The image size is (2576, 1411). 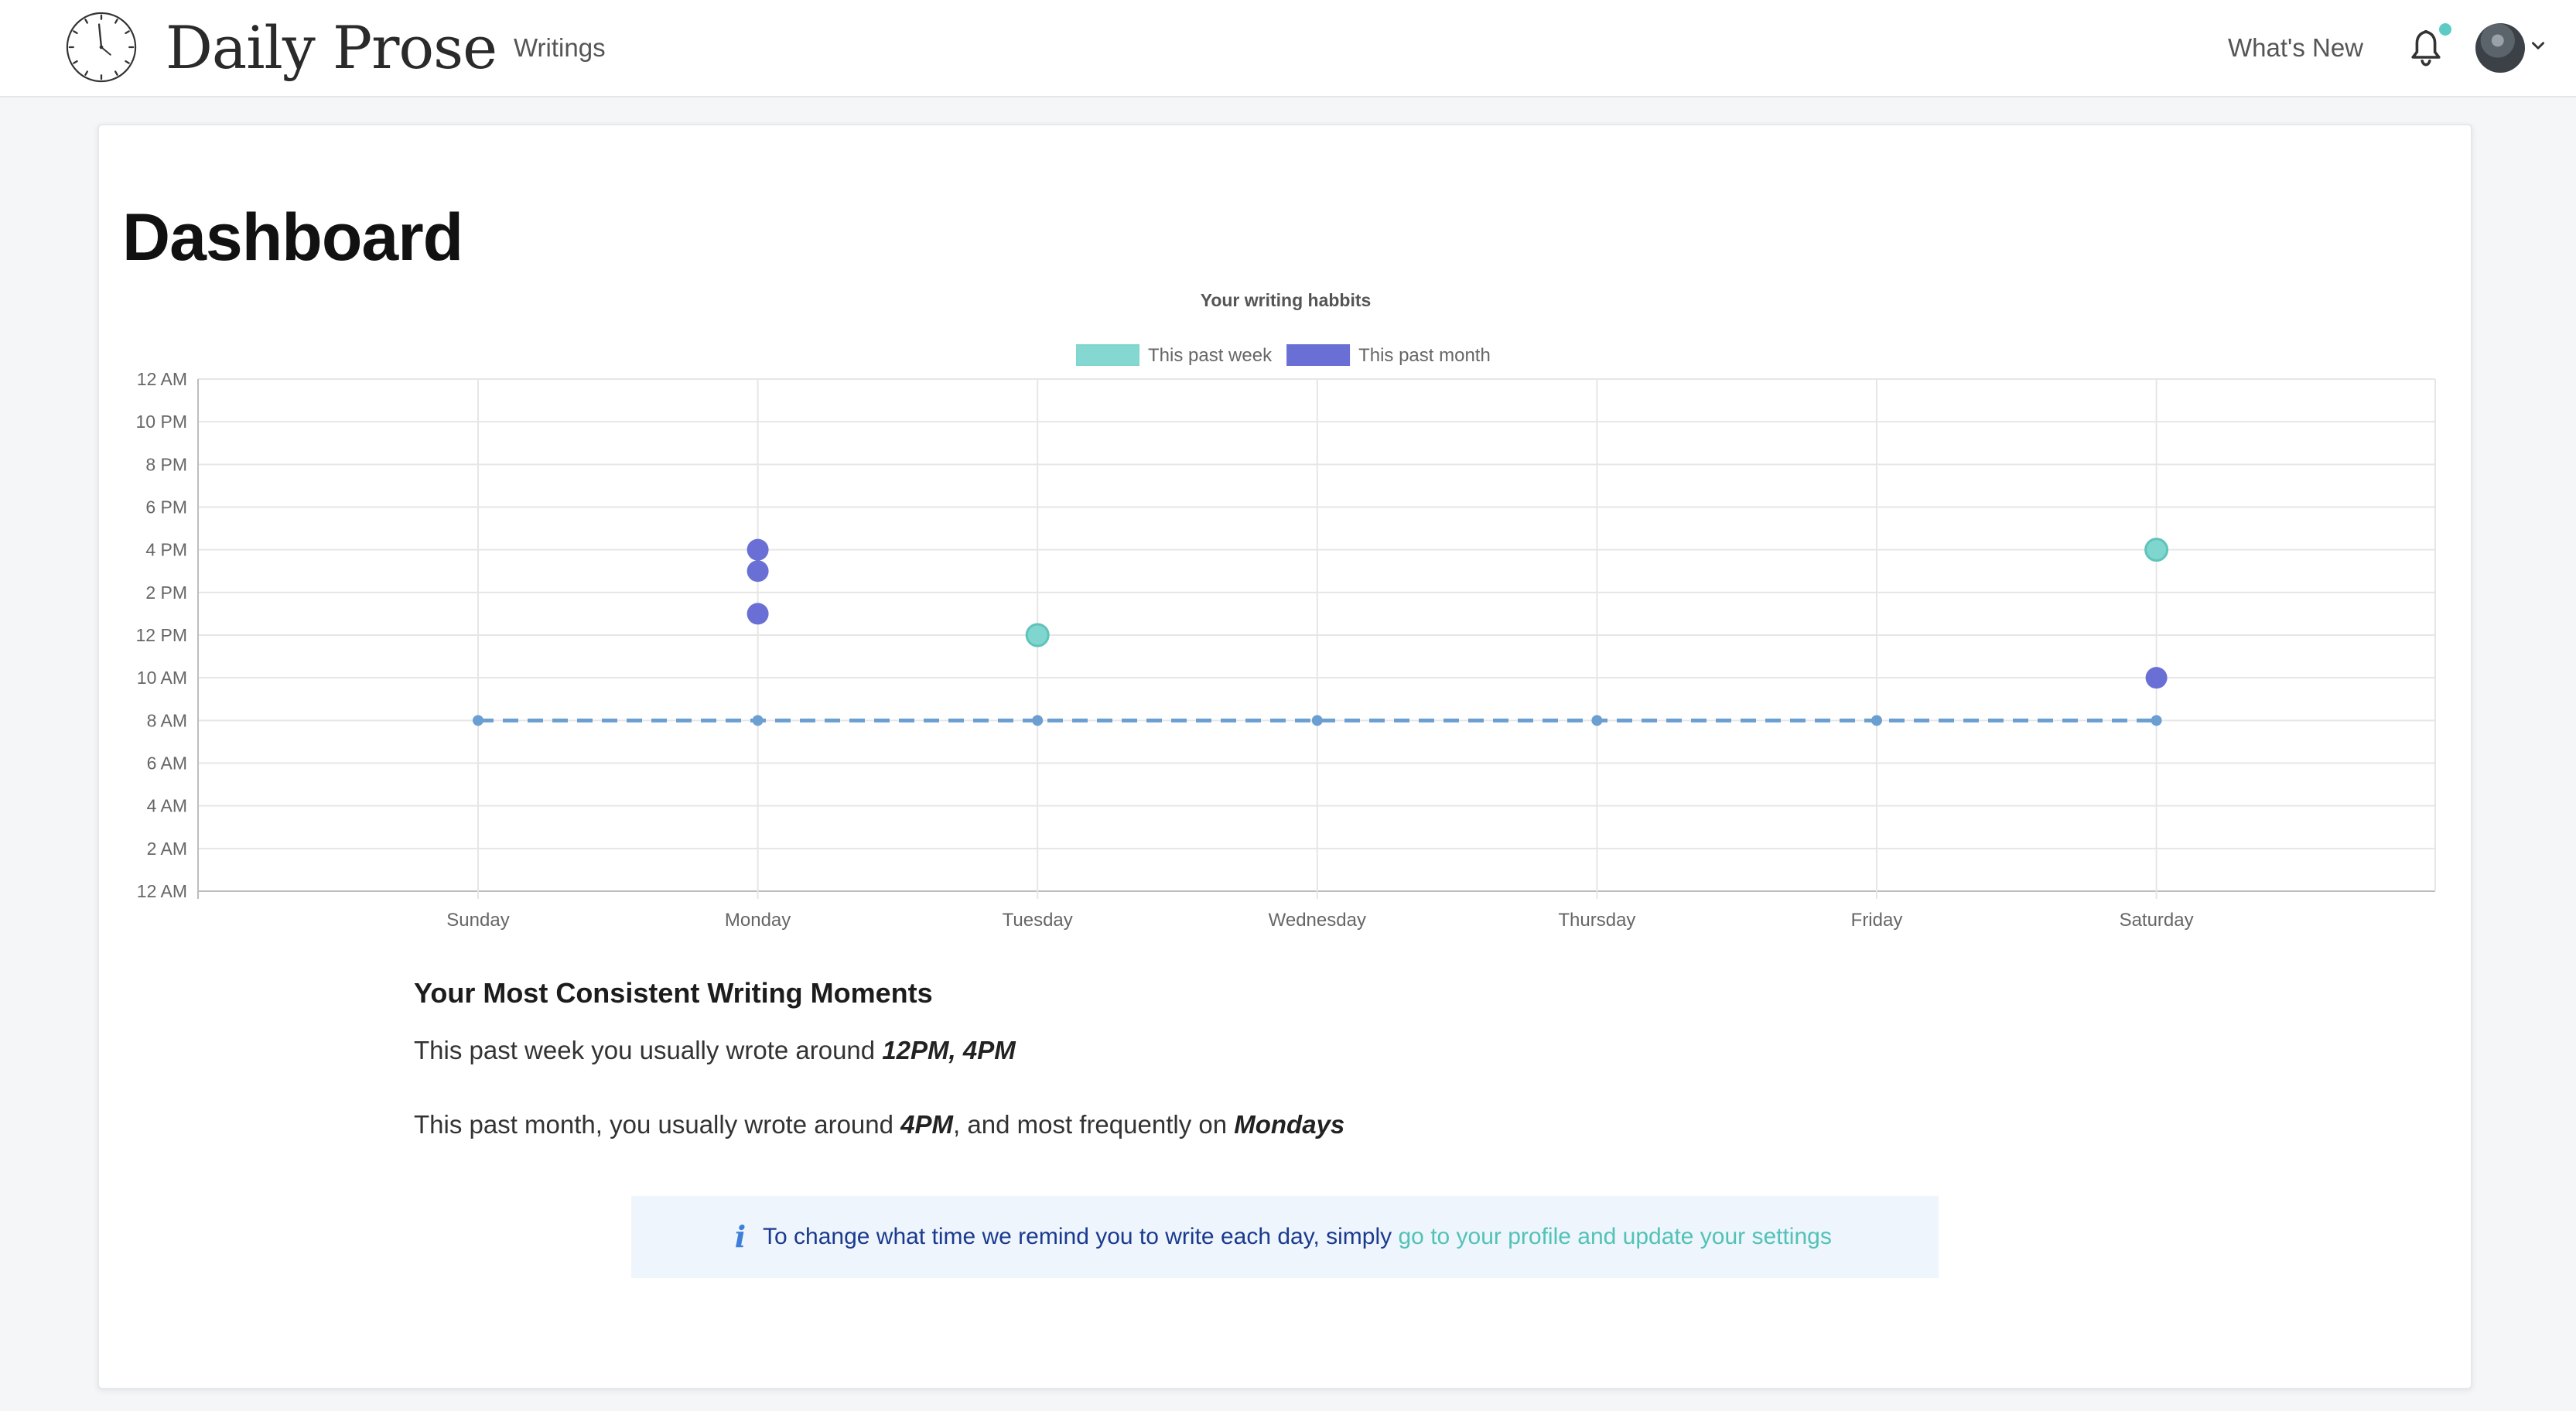 I want to click on x-tick-label: Sunday, so click(x=477, y=920).